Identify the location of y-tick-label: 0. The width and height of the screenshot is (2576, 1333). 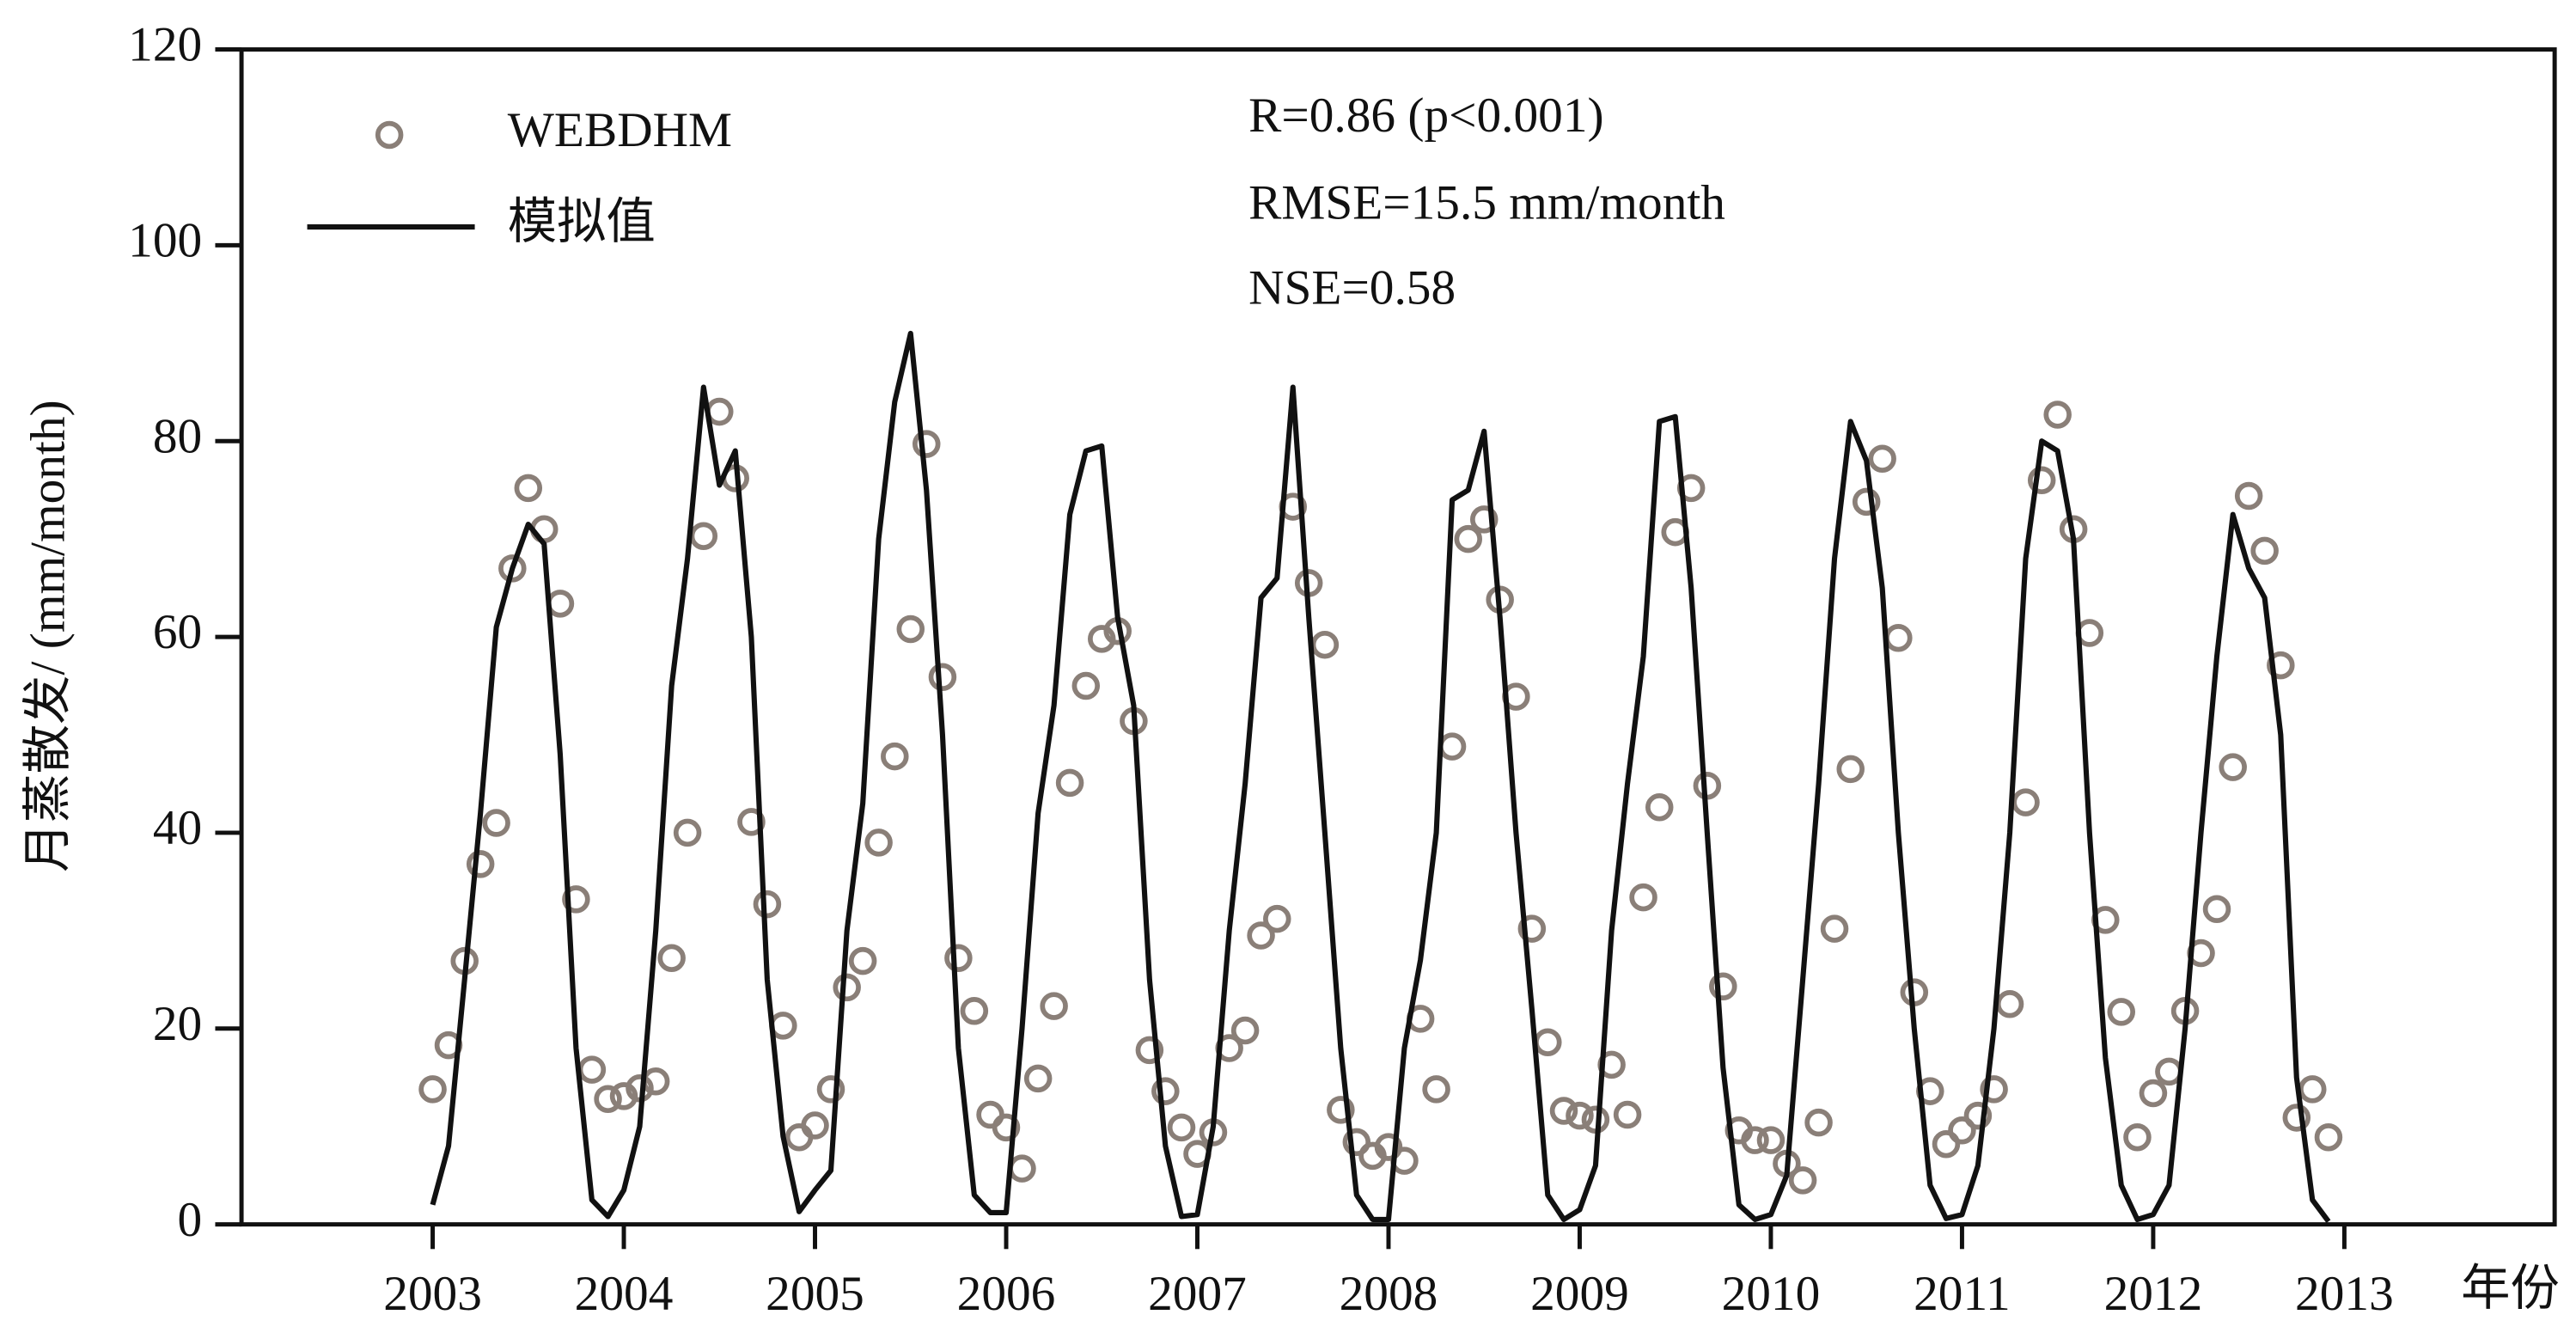
(190, 1220).